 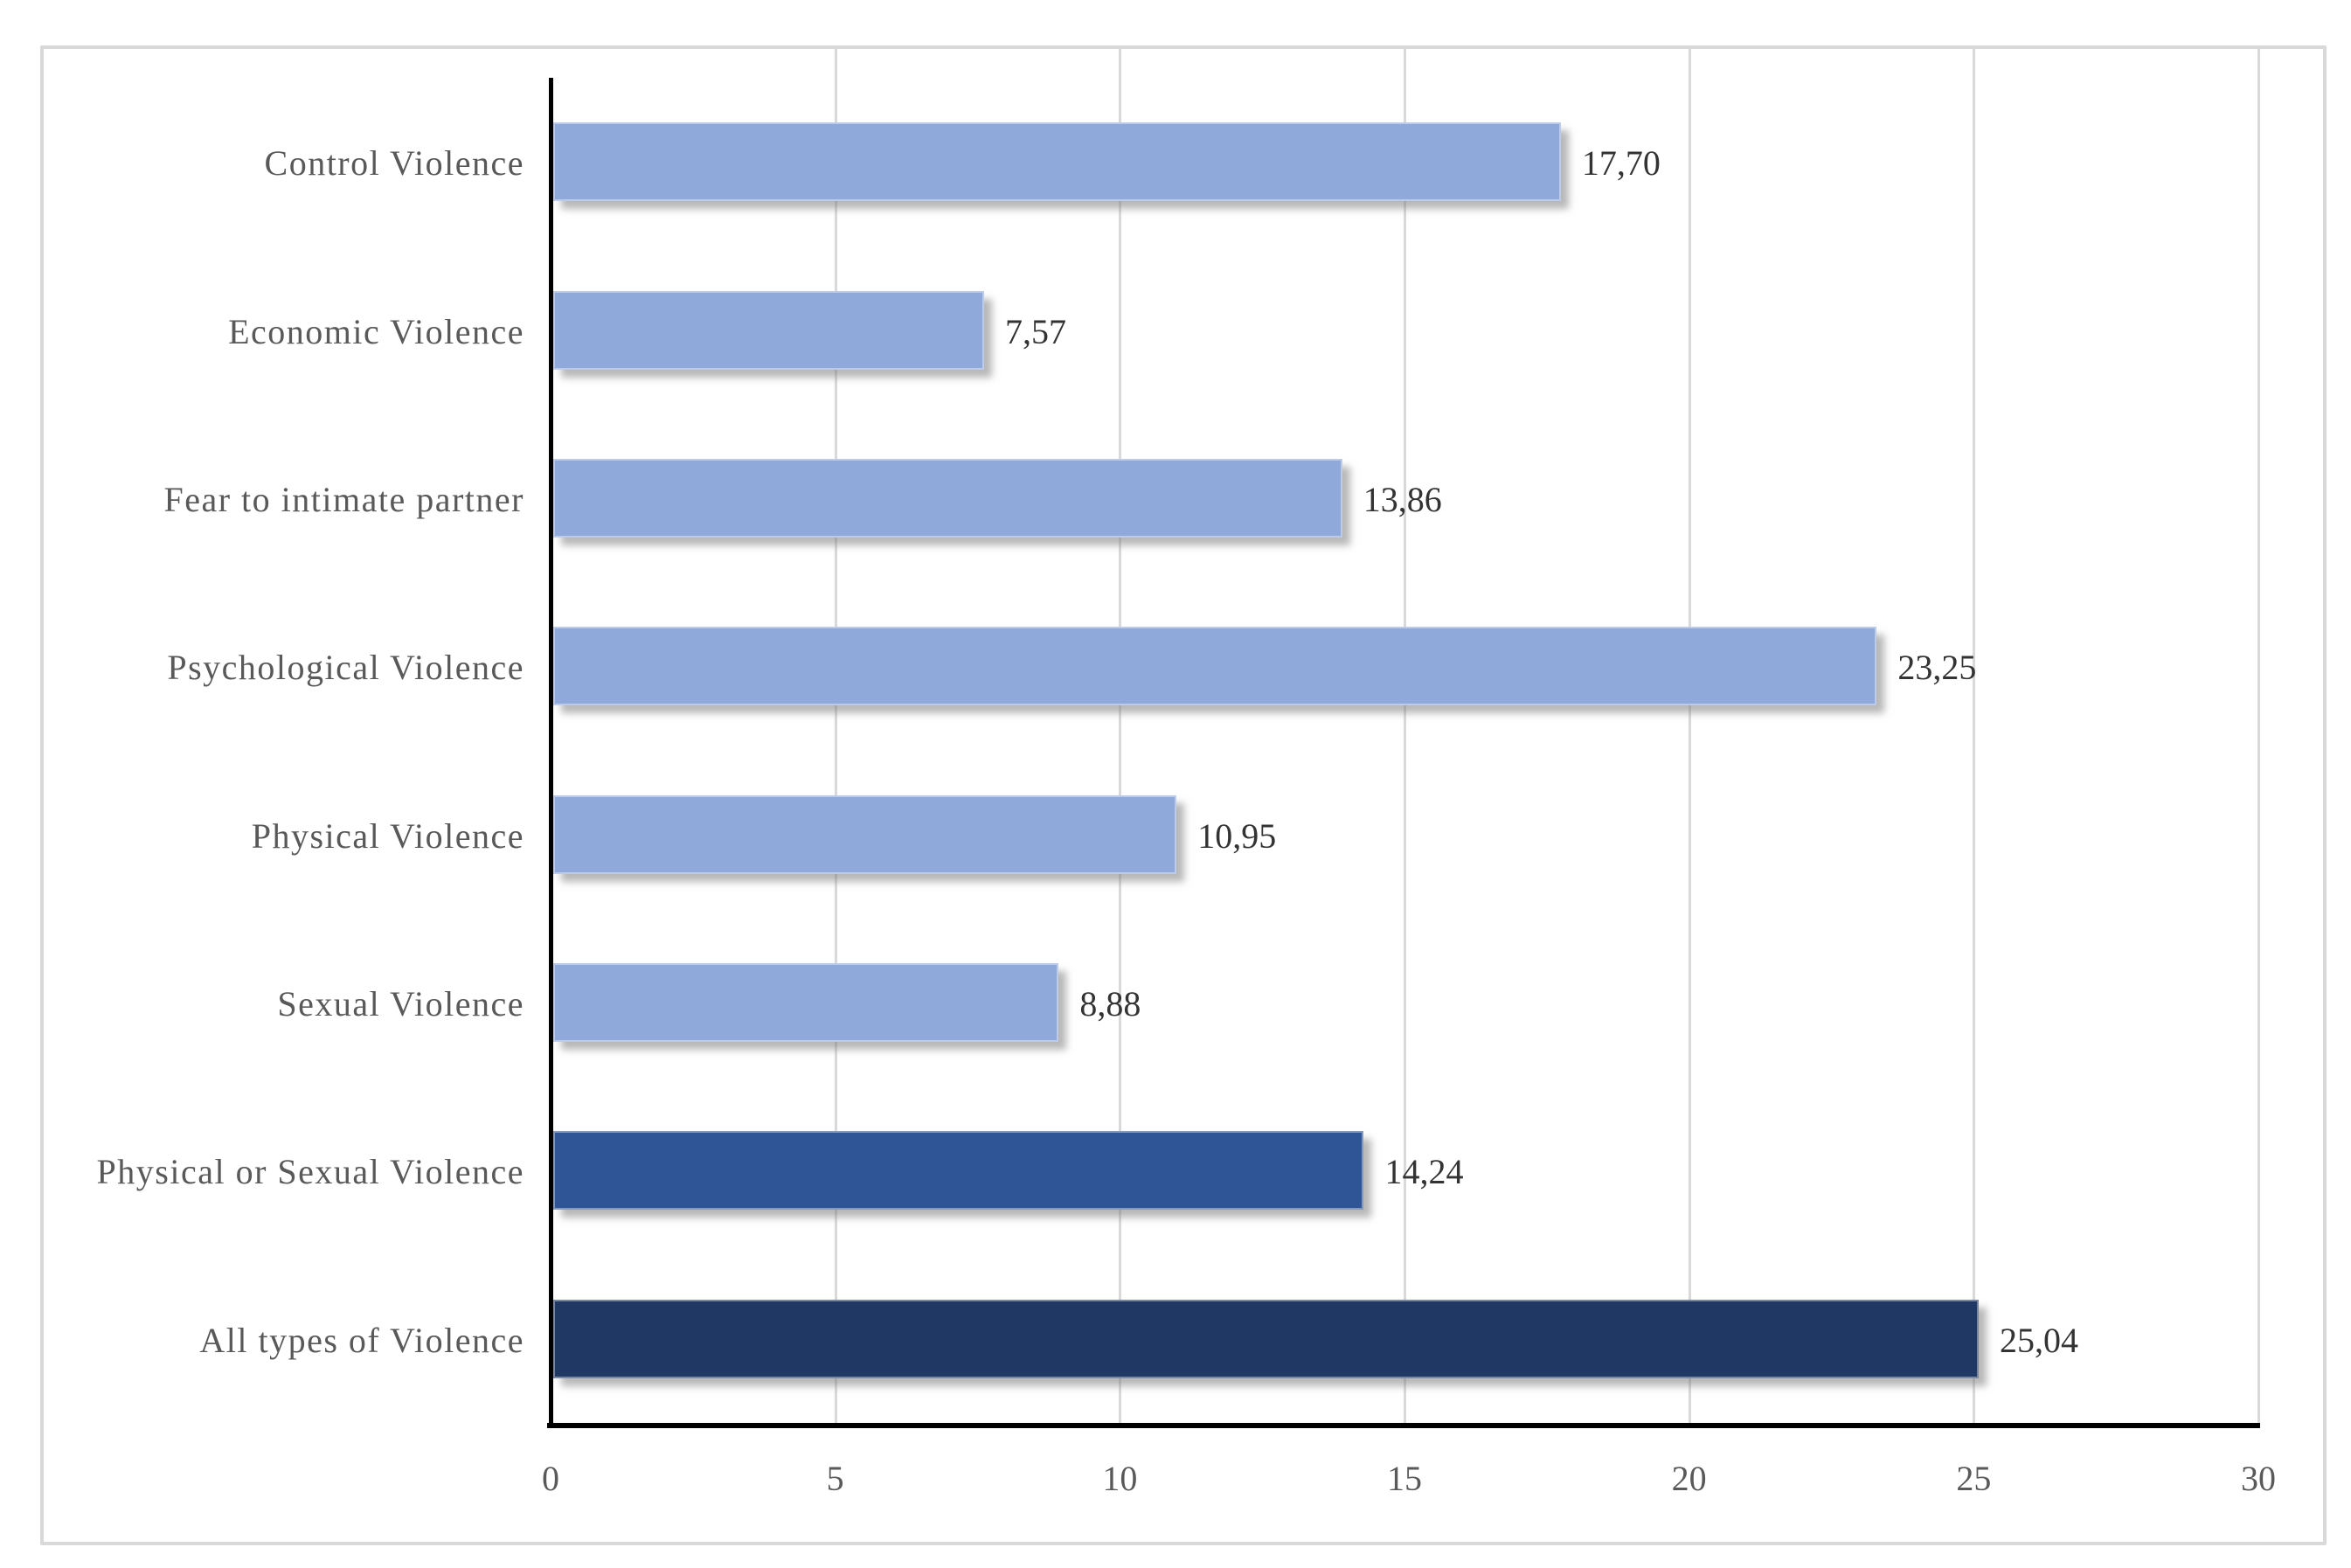 I want to click on category-label: Fear to intimate partner, so click(x=344, y=499).